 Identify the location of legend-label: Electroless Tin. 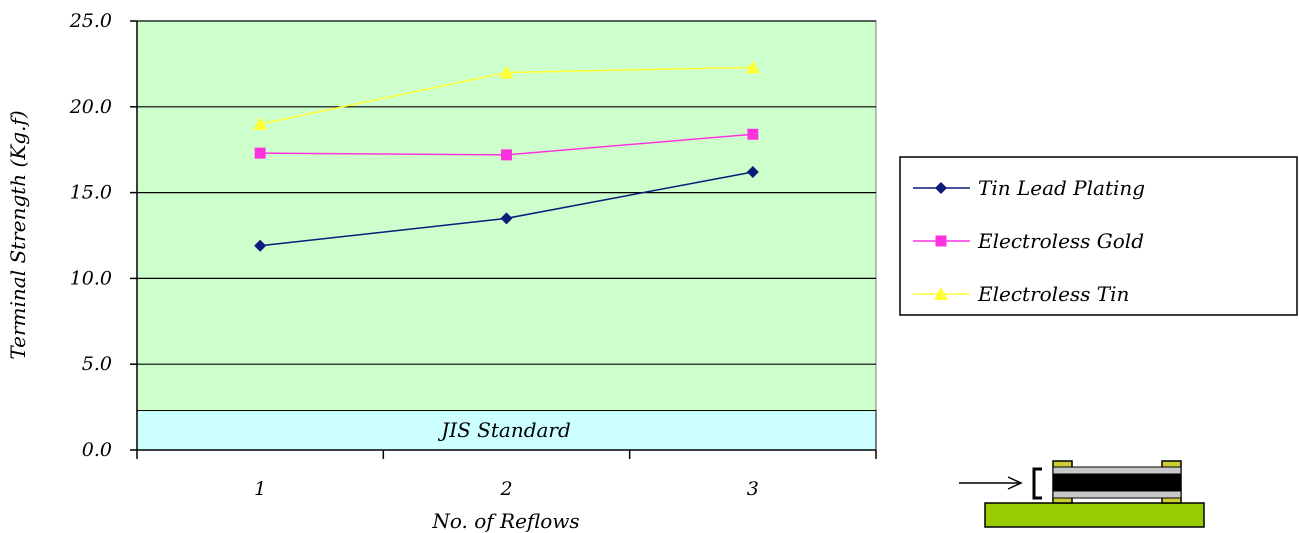
(1053, 294).